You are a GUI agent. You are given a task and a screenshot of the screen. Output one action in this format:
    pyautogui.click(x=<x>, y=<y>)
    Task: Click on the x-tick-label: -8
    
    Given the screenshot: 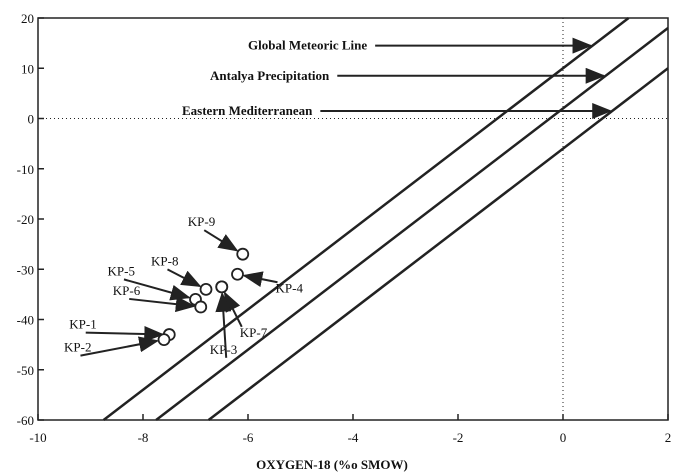 What is the action you would take?
    pyautogui.click(x=143, y=437)
    